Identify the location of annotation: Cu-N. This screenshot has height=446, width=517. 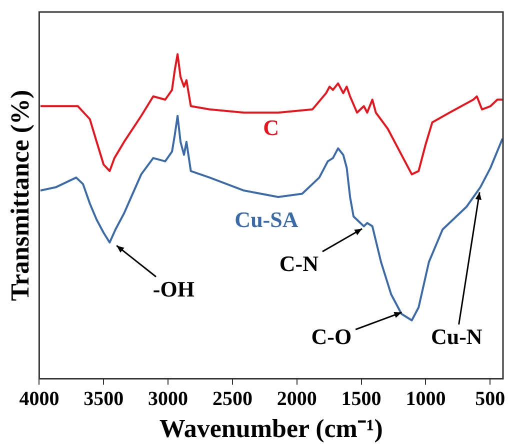
(456, 337).